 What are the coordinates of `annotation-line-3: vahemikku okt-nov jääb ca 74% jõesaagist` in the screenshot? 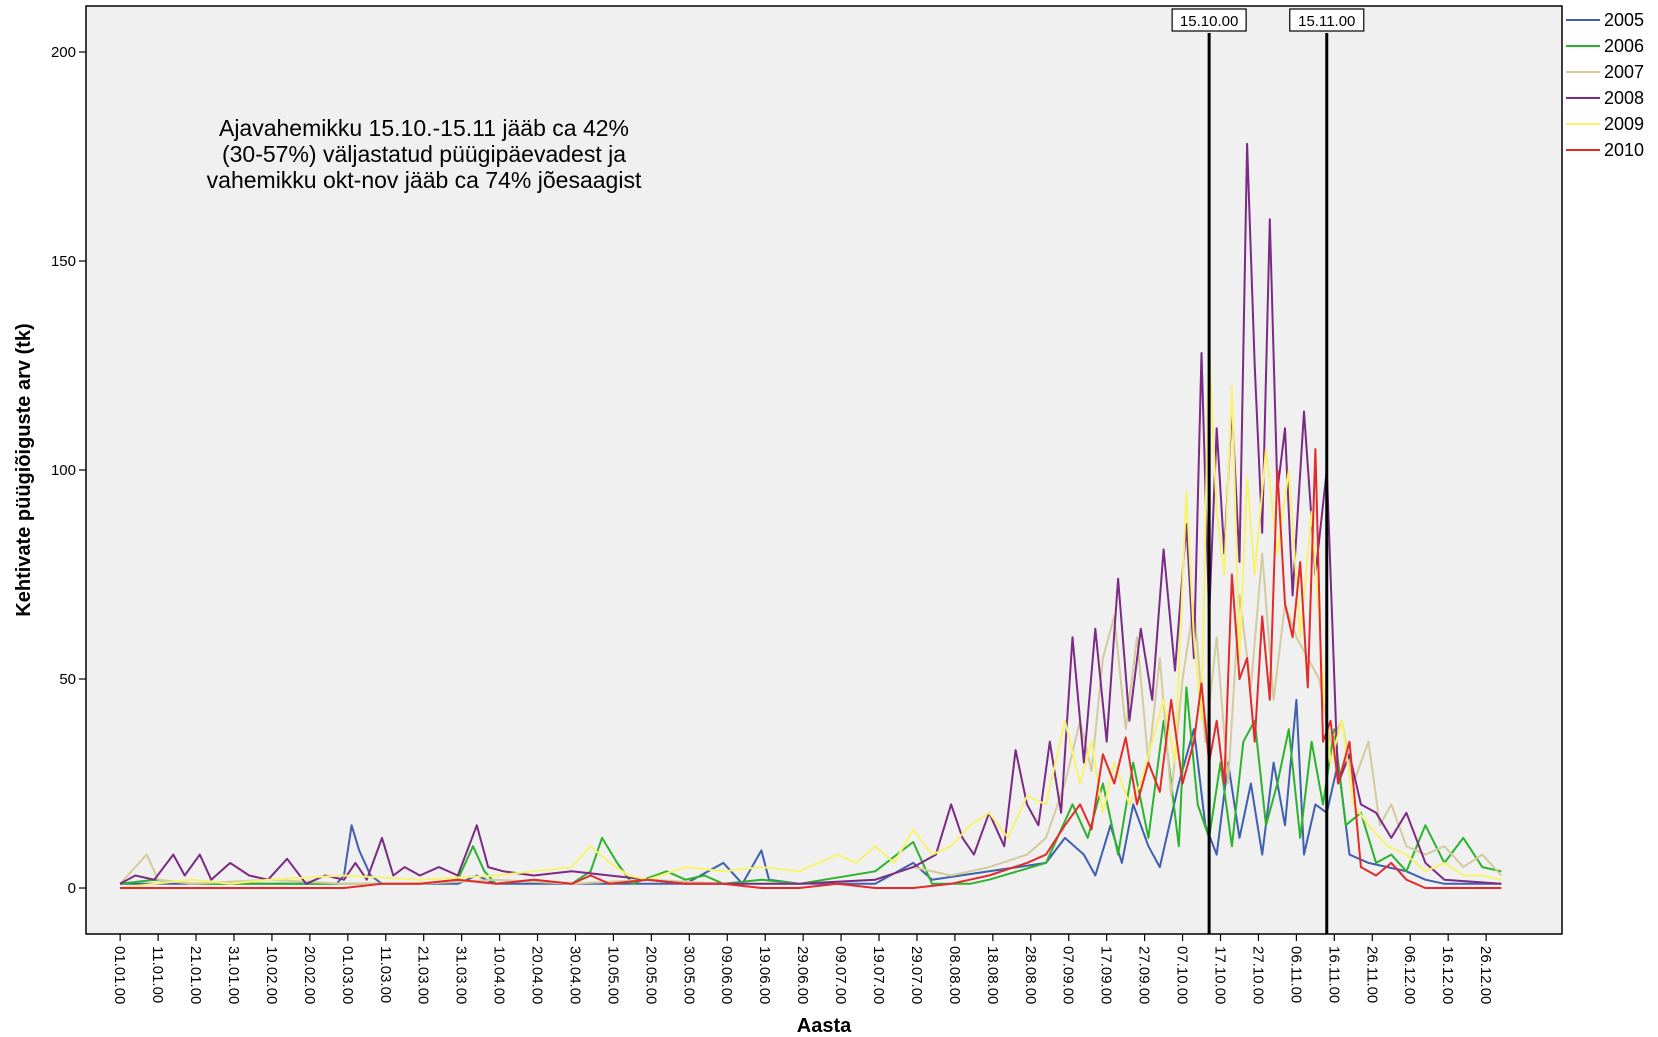 It's located at (424, 180).